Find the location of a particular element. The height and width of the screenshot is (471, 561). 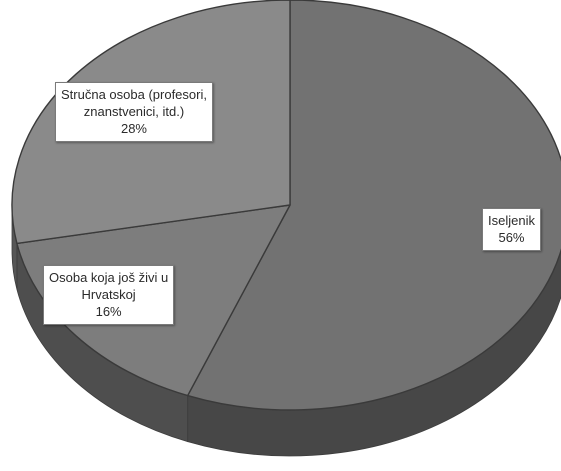

slice-label-strucna-line-1: Stručna osoba (profesori, is located at coordinates (134, 94).